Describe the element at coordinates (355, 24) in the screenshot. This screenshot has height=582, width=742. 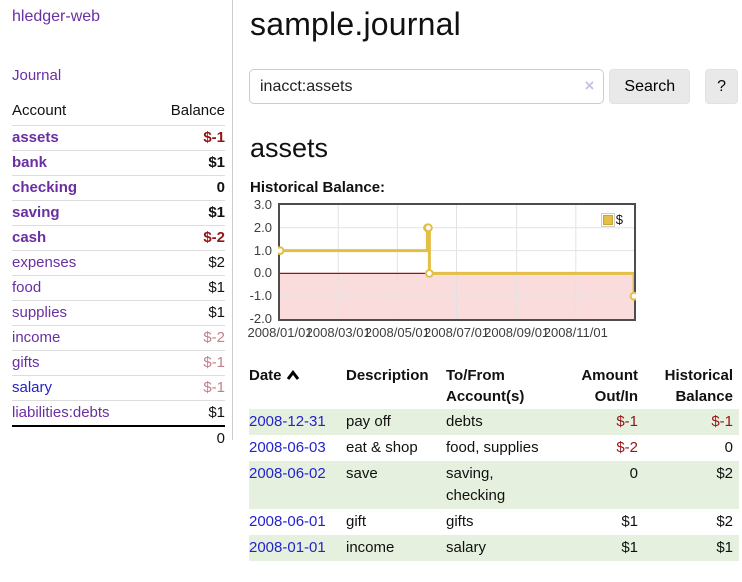
I see `page-title: sample.journal` at that location.